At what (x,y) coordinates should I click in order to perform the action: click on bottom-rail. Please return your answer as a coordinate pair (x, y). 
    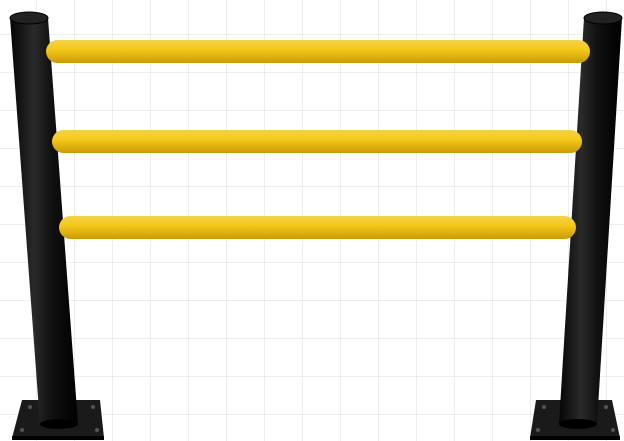
    Looking at the image, I should click on (317, 227).